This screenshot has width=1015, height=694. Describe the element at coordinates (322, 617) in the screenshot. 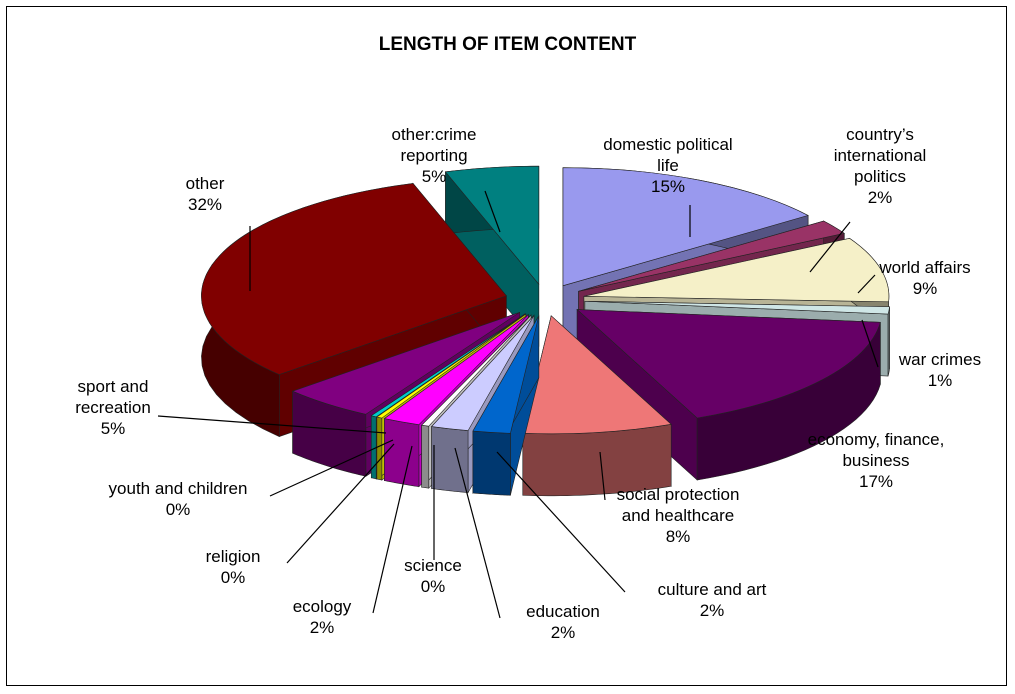

I see `slice-label: ecology 2%` at that location.